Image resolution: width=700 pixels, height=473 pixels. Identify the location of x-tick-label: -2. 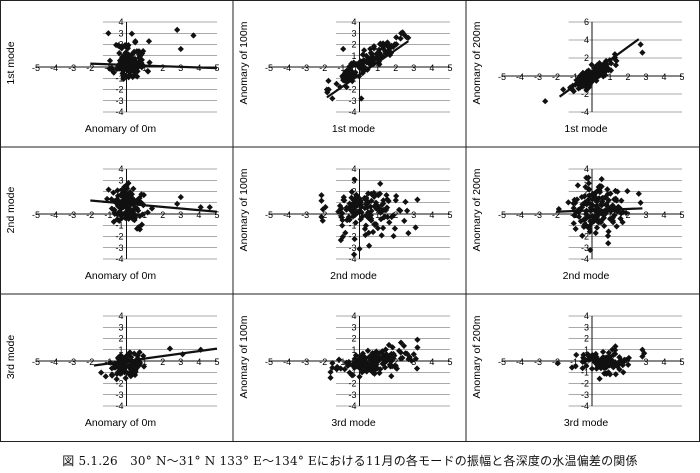
(323, 362).